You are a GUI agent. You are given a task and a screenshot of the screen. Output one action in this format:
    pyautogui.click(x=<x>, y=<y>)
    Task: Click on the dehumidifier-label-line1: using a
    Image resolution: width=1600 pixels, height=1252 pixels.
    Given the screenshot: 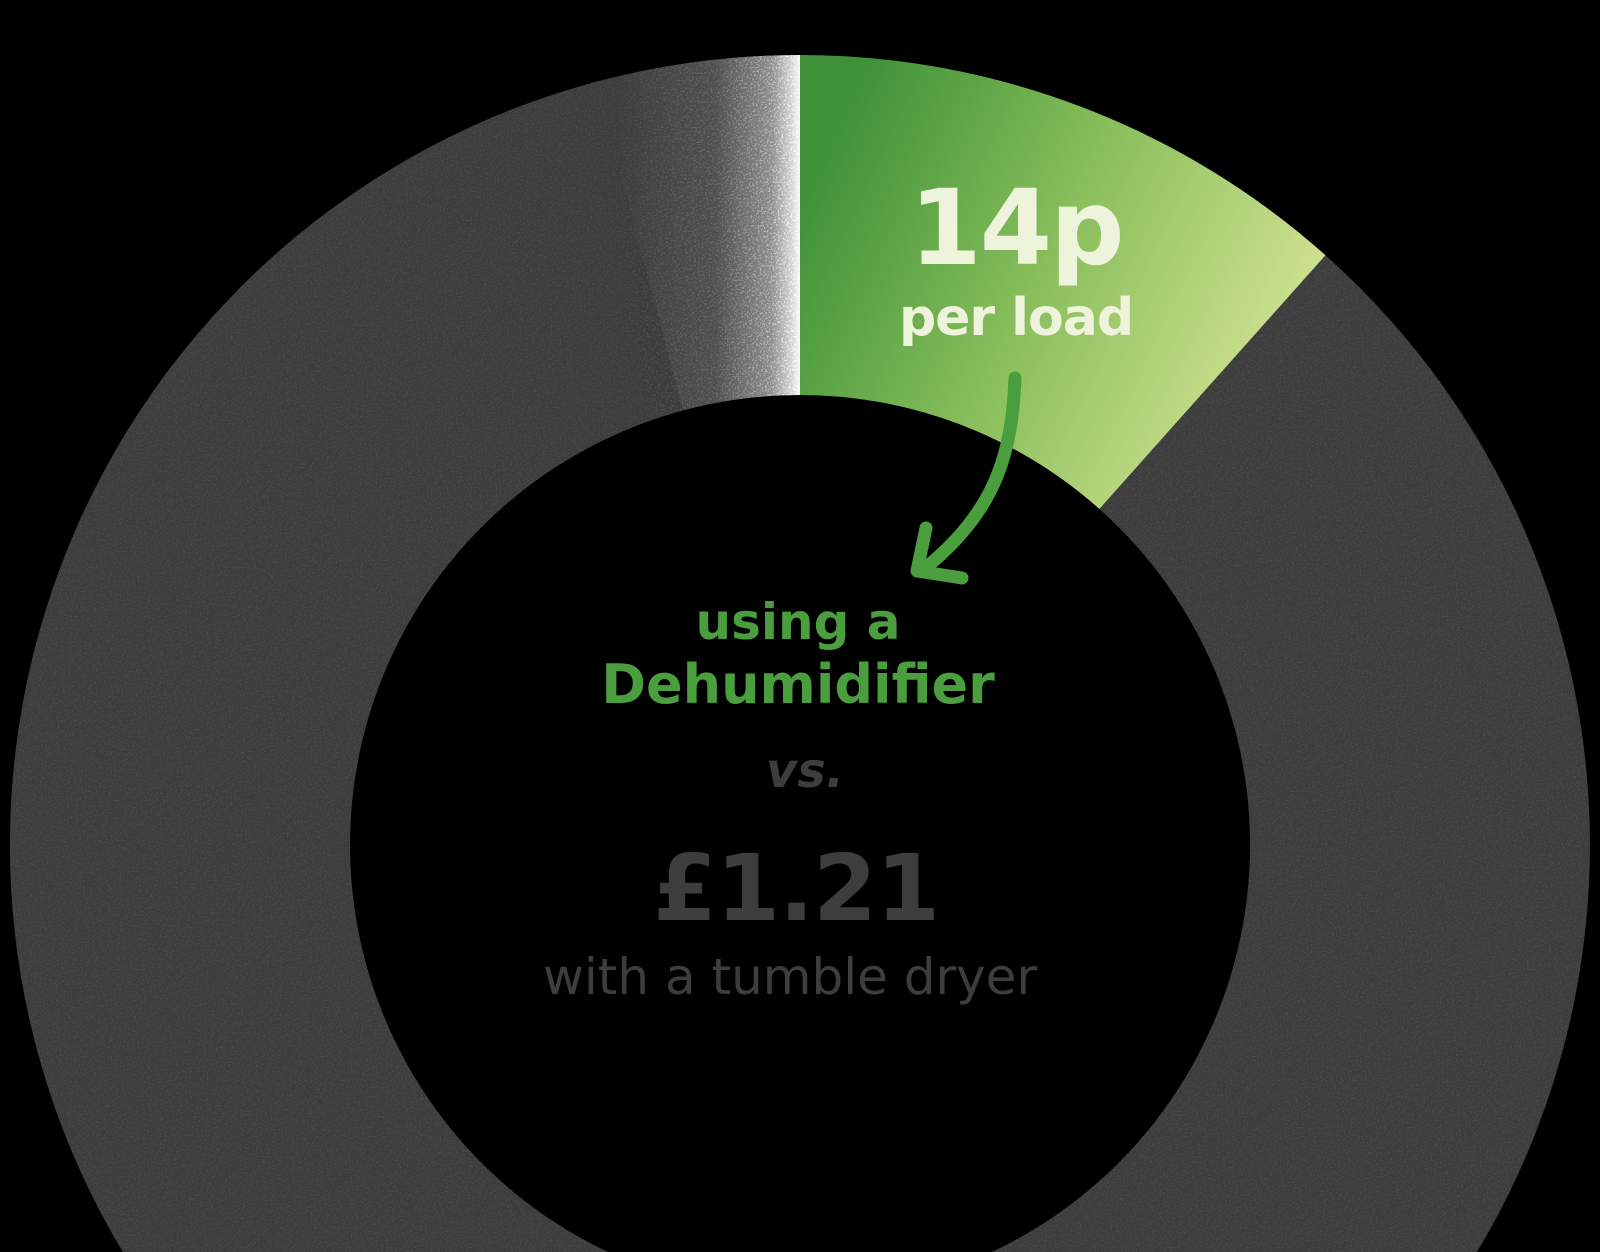 What is the action you would take?
    pyautogui.click(x=798, y=622)
    